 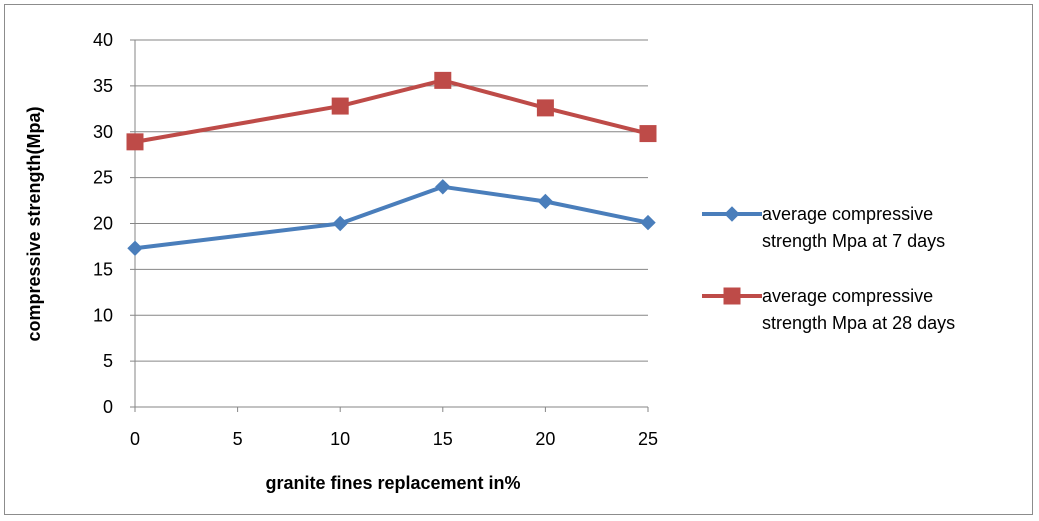 I want to click on legend-label: strength Mpa at 7 days, so click(x=853, y=241).